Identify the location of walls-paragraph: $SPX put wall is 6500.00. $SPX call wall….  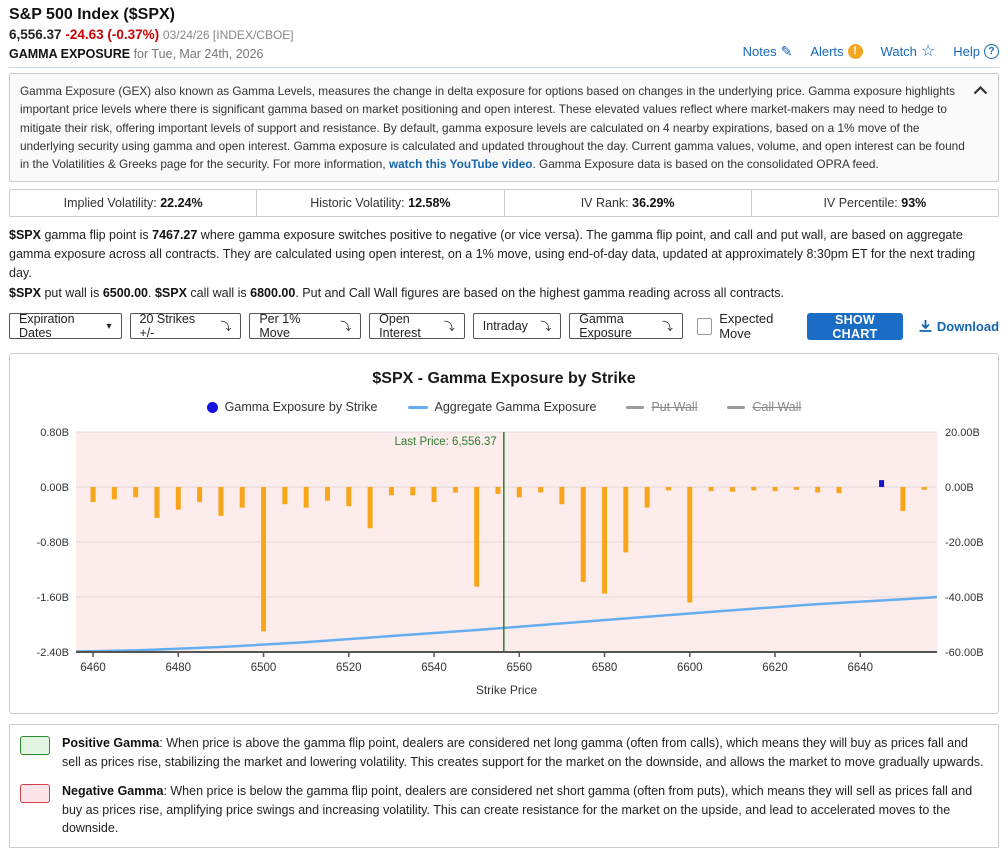
(504, 293).